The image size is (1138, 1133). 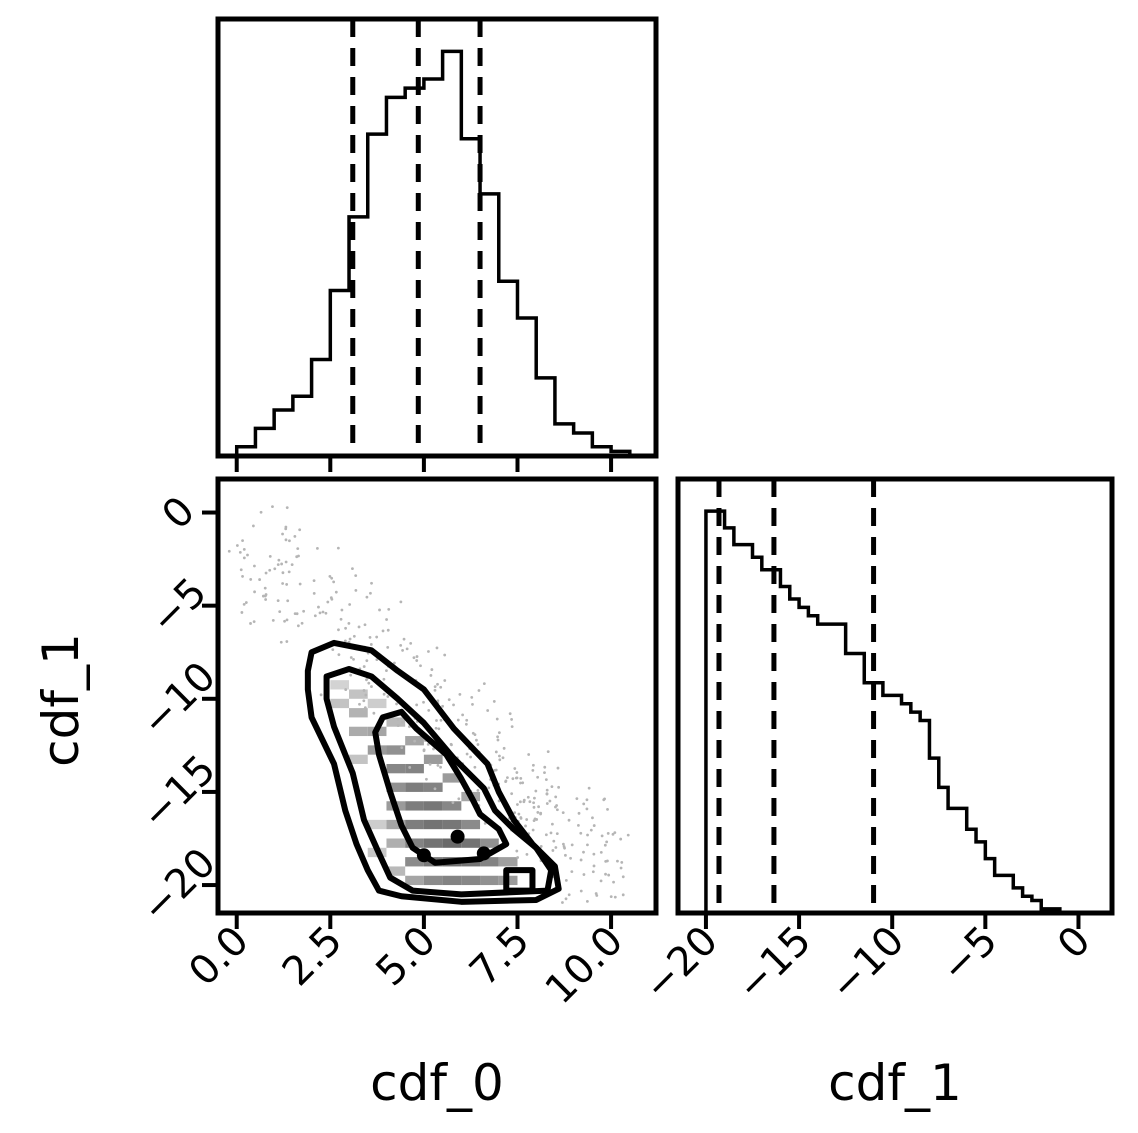 What do you see at coordinates (179, 699) in the screenshot?
I see `y-tick-label-2: −10` at bounding box center [179, 699].